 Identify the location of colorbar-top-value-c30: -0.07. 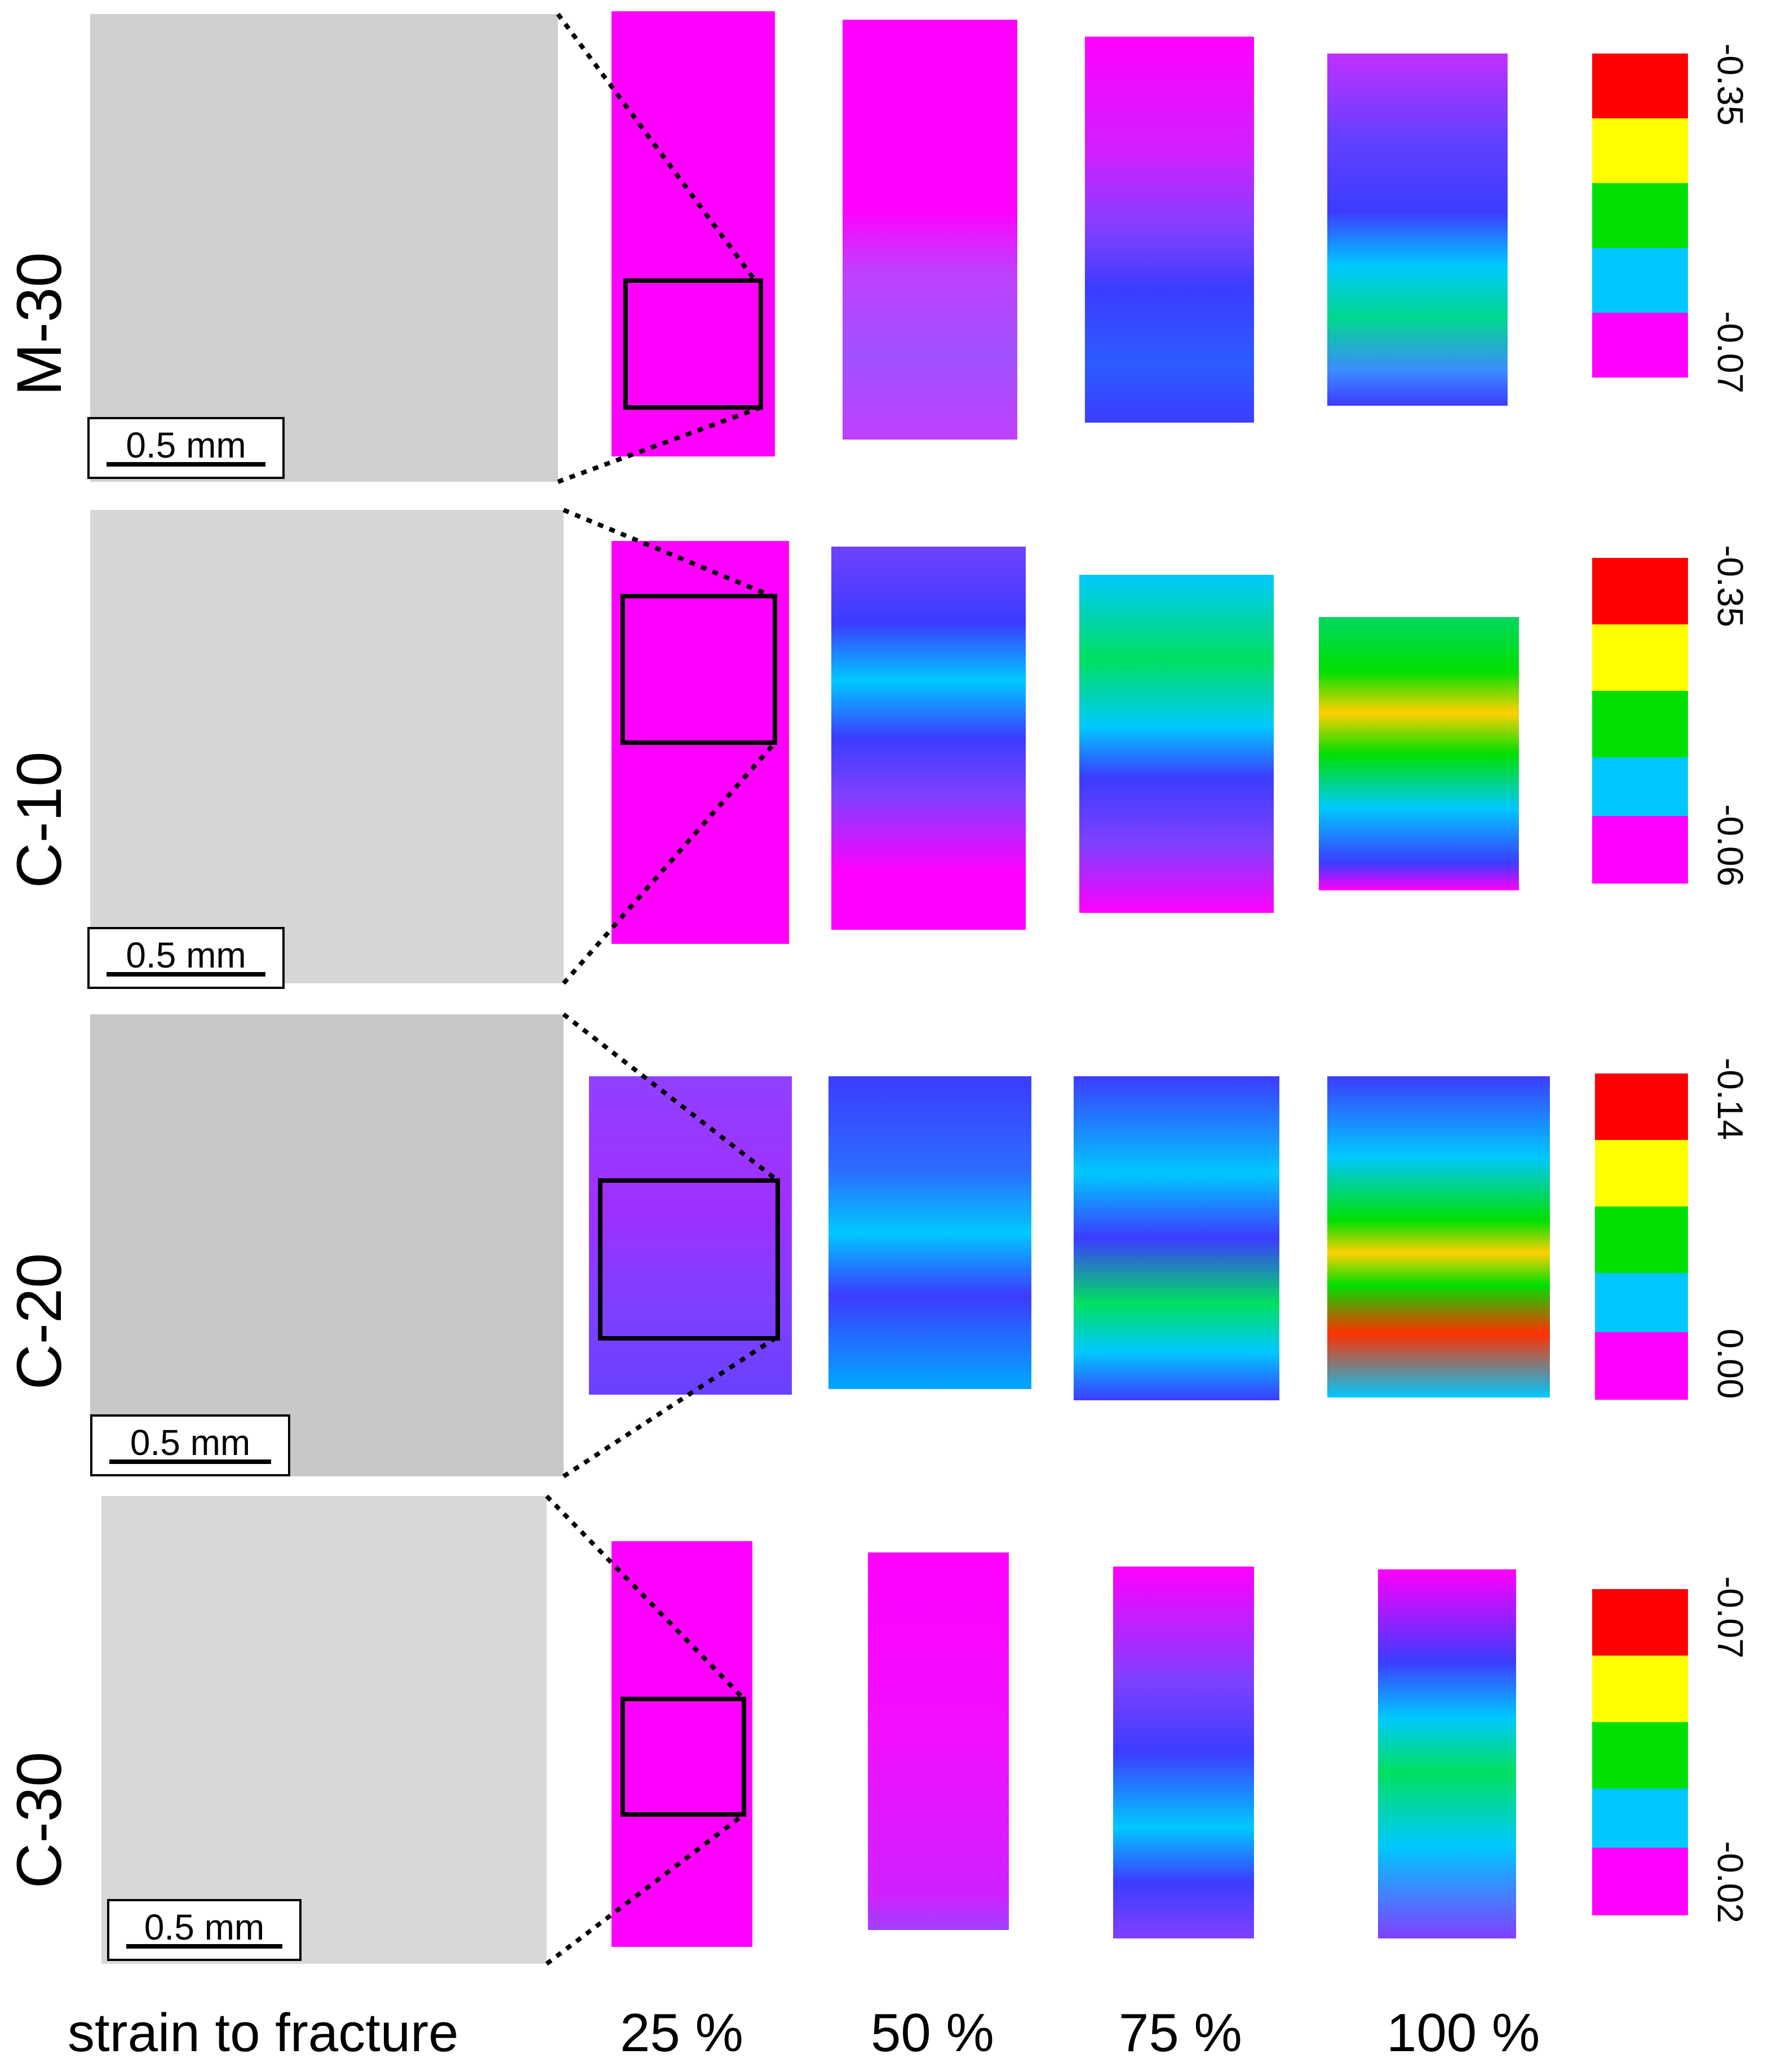
(1730, 1617).